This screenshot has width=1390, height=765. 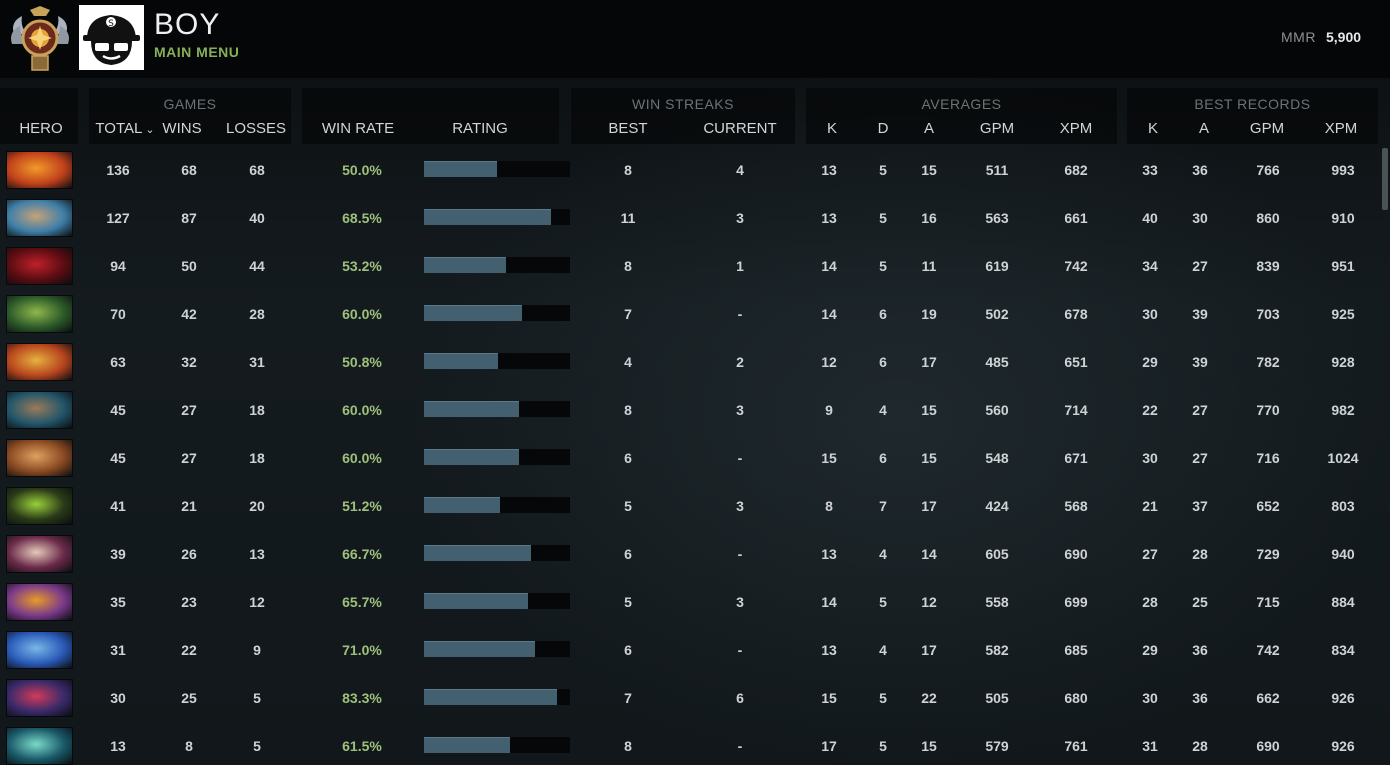 What do you see at coordinates (1268, 650) in the screenshot?
I see `row-best-gpm: 742` at bounding box center [1268, 650].